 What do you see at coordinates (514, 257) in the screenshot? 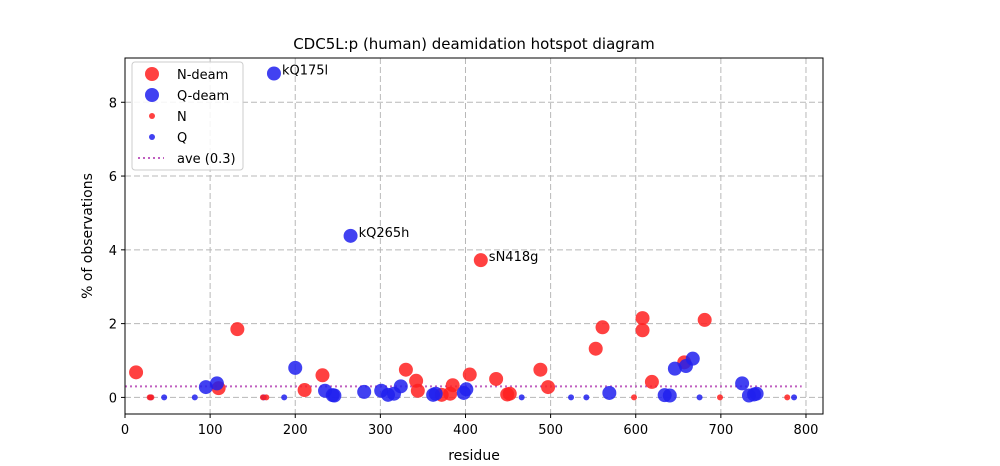
I see `point-annotation: sN418g` at bounding box center [514, 257].